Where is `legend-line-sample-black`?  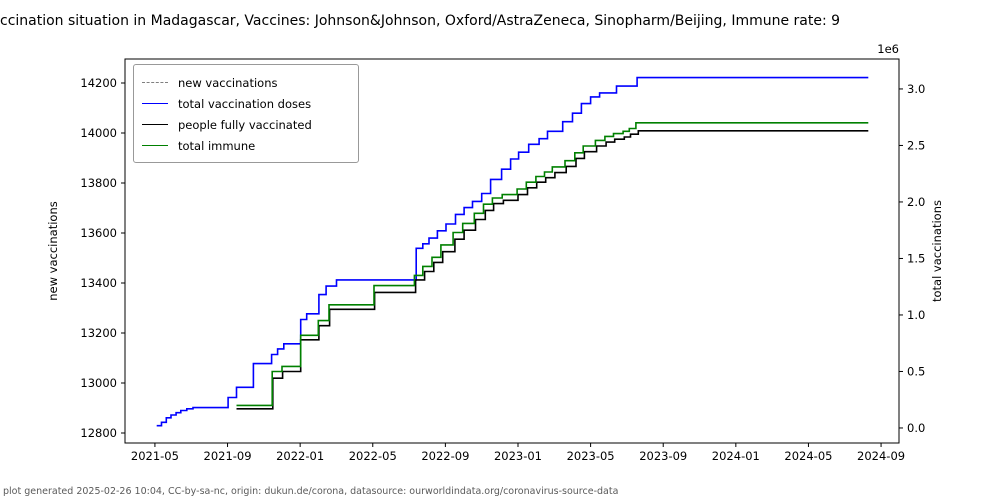 legend-line-sample-black is located at coordinates (155, 124).